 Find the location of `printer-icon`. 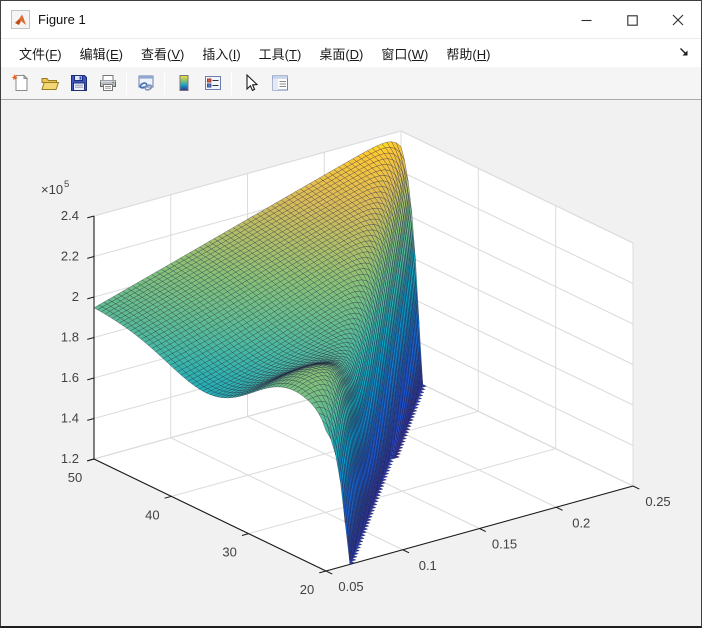

printer-icon is located at coordinates (107, 83).